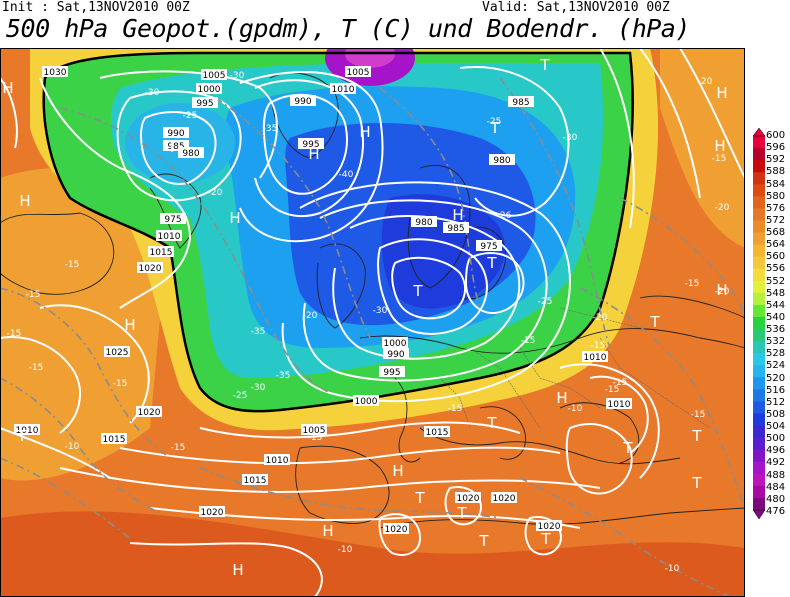 The image size is (790, 597). I want to click on legend-label: 536, so click(776, 330).